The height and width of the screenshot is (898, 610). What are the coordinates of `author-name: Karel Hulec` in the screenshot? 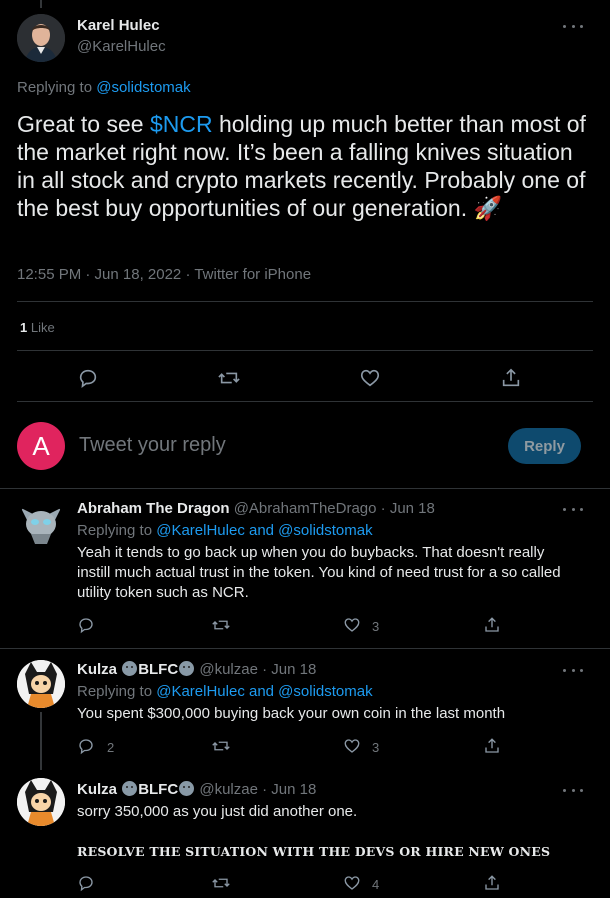 It's located at (118, 25).